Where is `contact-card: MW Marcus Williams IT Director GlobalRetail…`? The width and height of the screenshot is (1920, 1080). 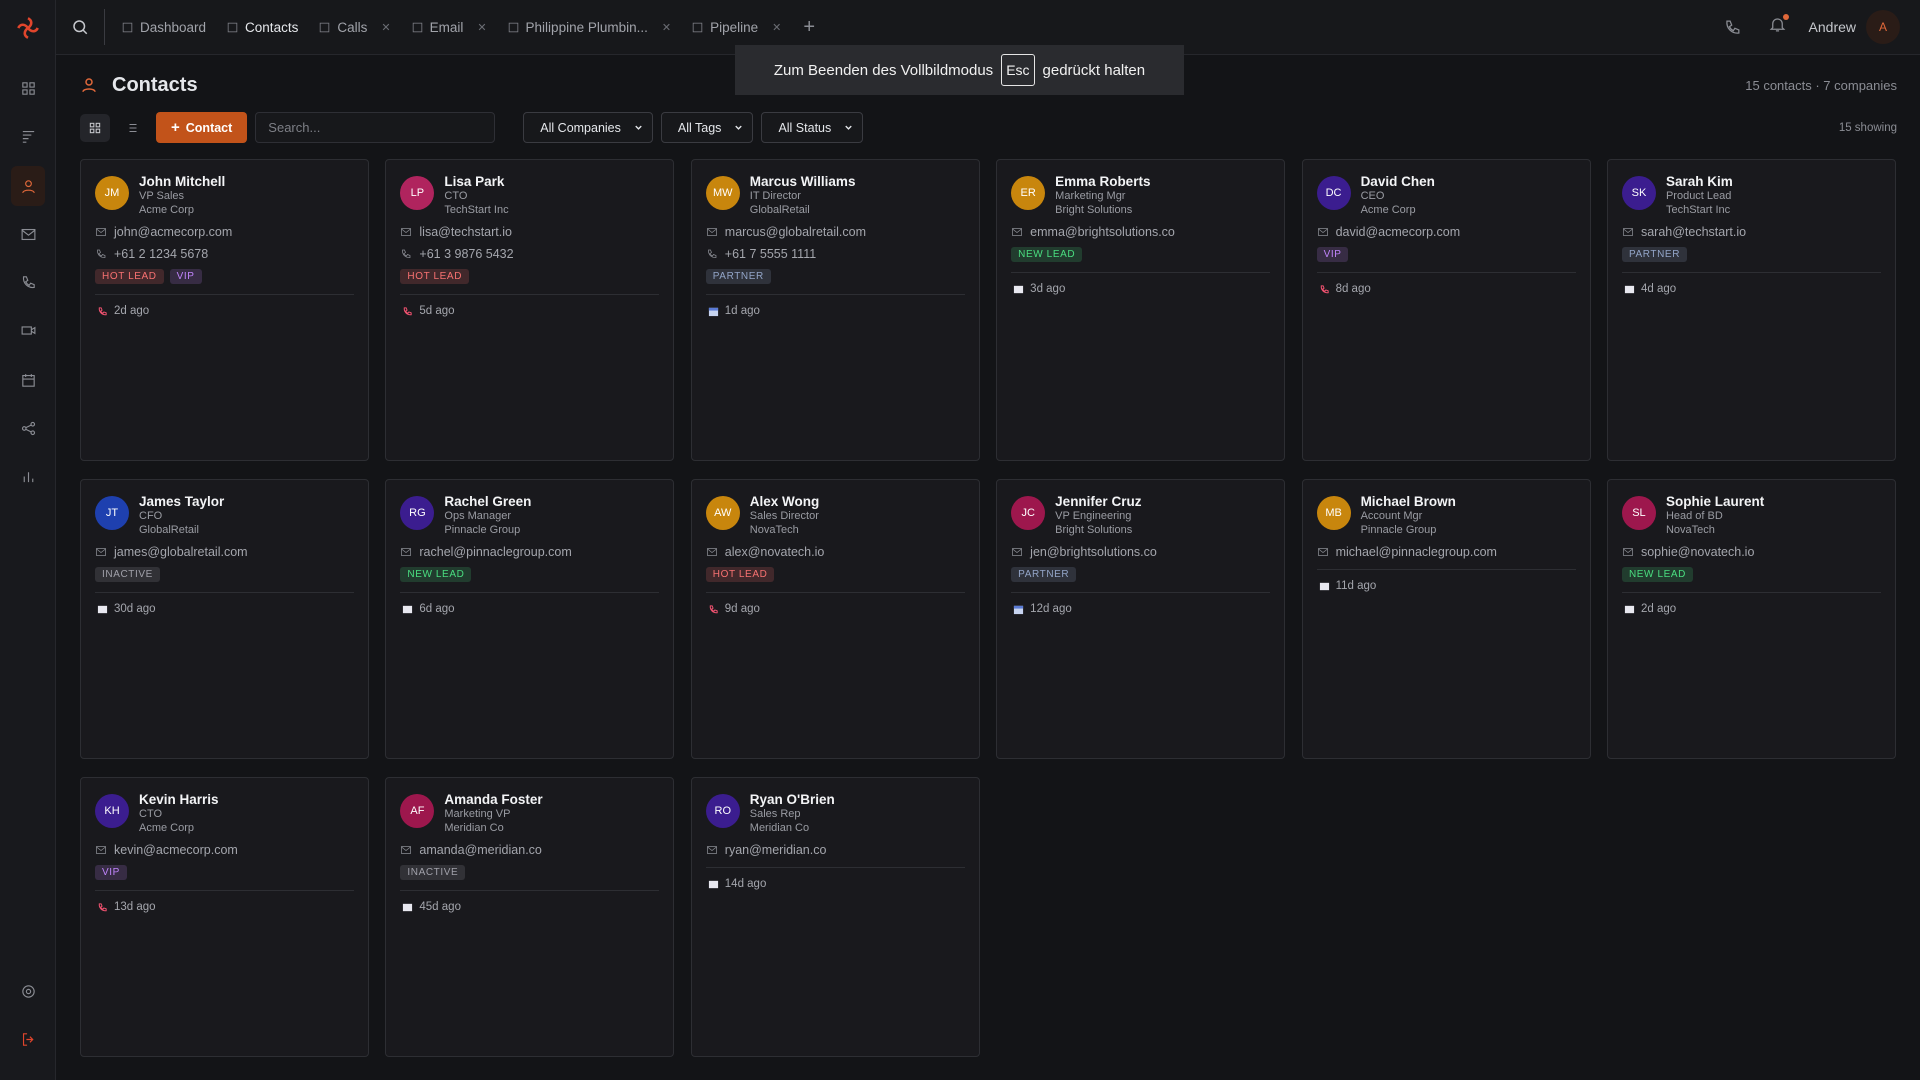 contact-card: MW Marcus Williams IT Director GlobalRetail… is located at coordinates (835, 310).